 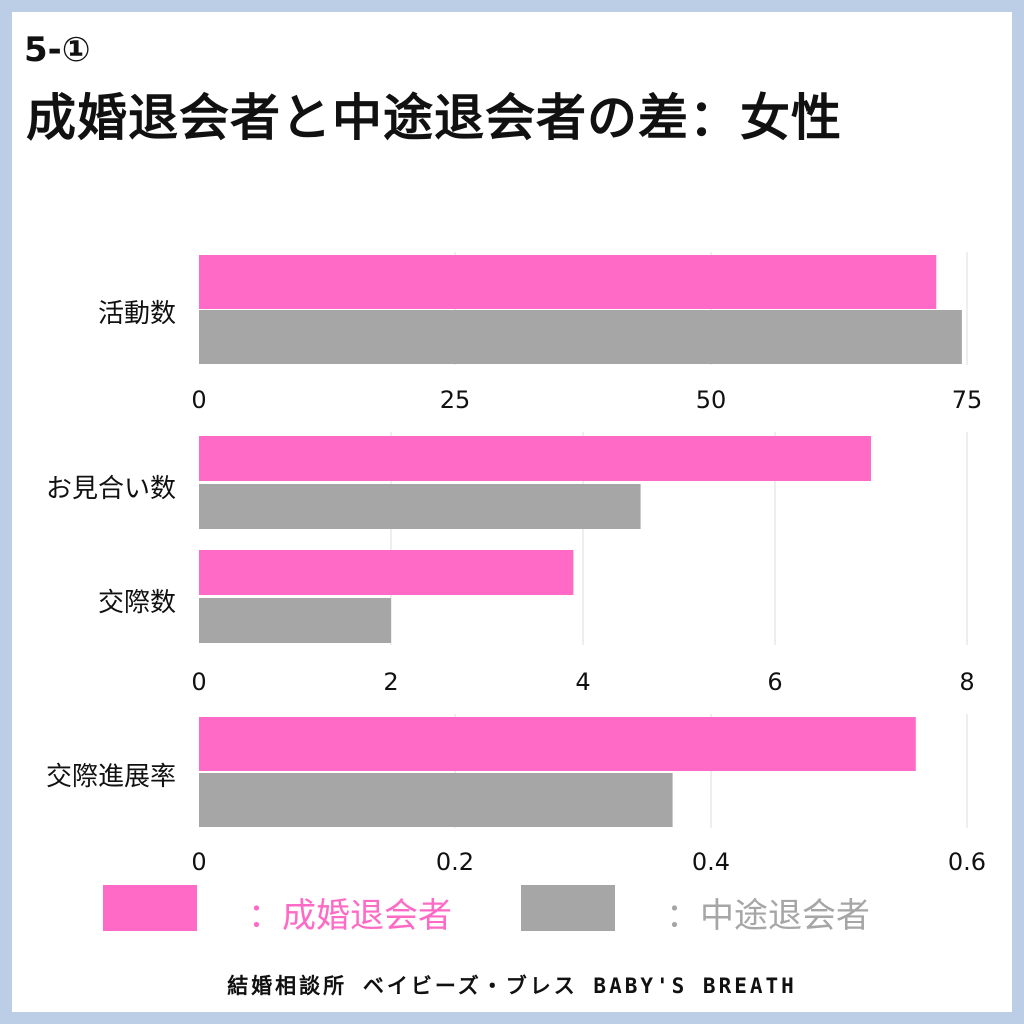 I want to click on x-tick-label: 25, so click(x=455, y=400).